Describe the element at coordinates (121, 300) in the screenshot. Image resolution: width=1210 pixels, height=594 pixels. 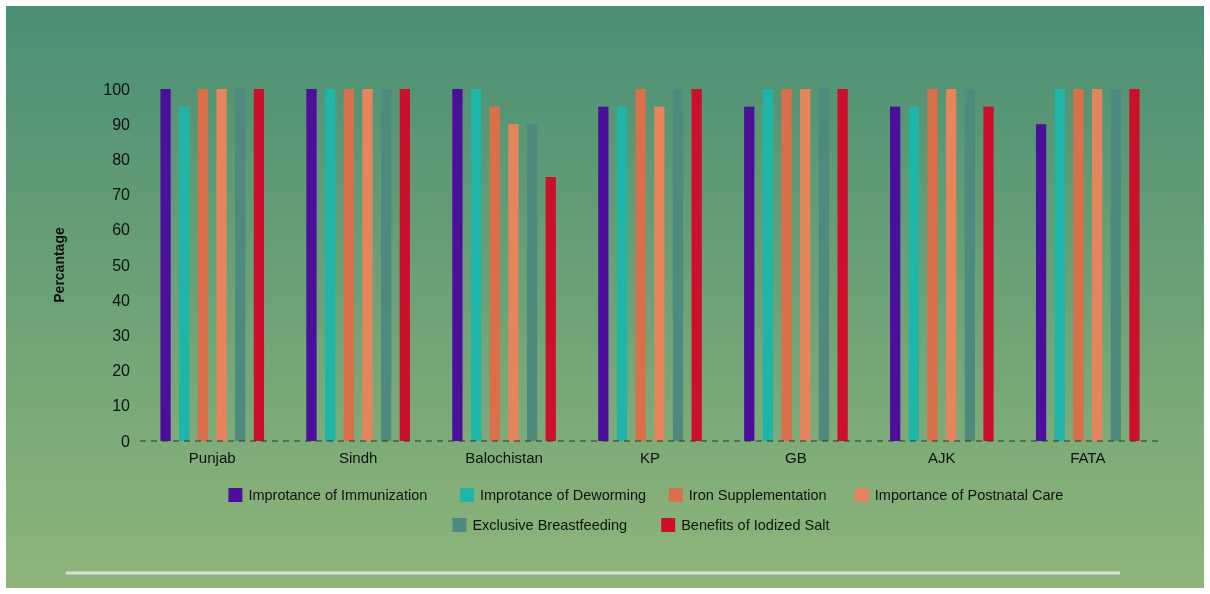
I see `y-tick-label: 40` at that location.